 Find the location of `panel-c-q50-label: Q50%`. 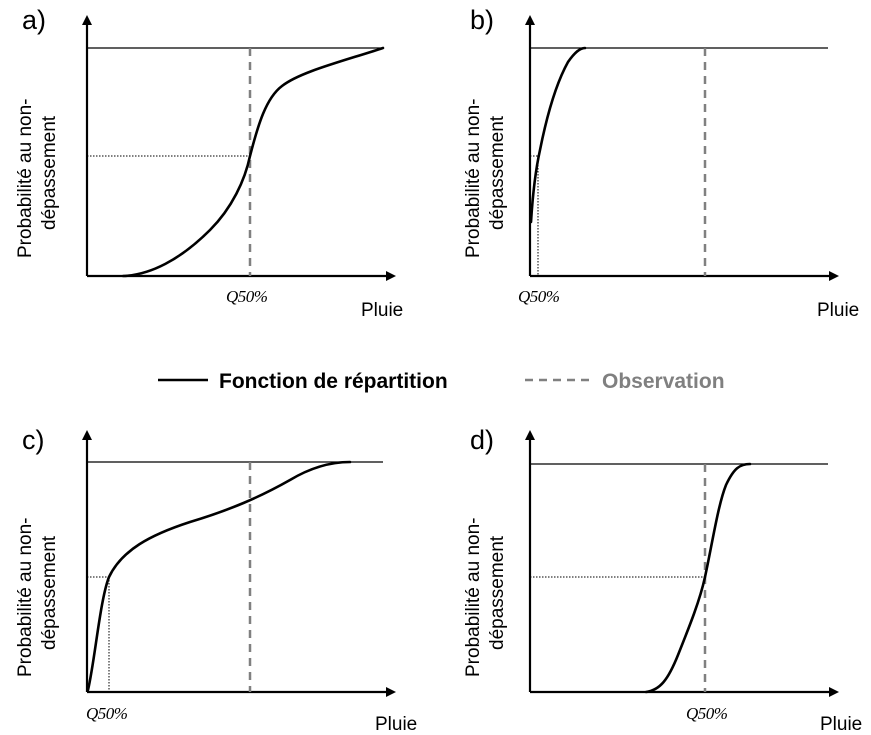

panel-c-q50-label: Q50% is located at coordinates (107, 713).